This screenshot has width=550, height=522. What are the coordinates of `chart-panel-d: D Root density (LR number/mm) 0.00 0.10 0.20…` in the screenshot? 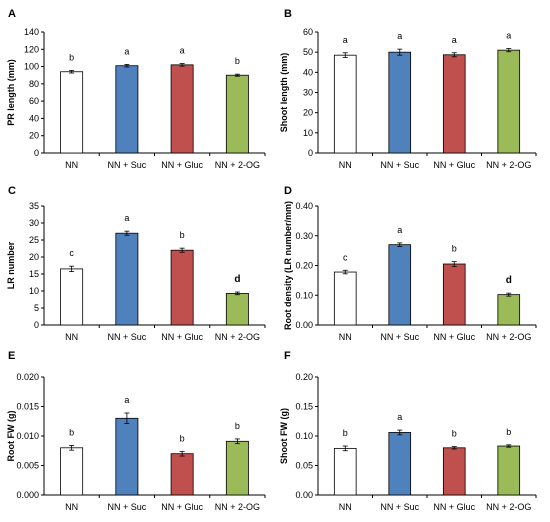 It's located at (410, 263).